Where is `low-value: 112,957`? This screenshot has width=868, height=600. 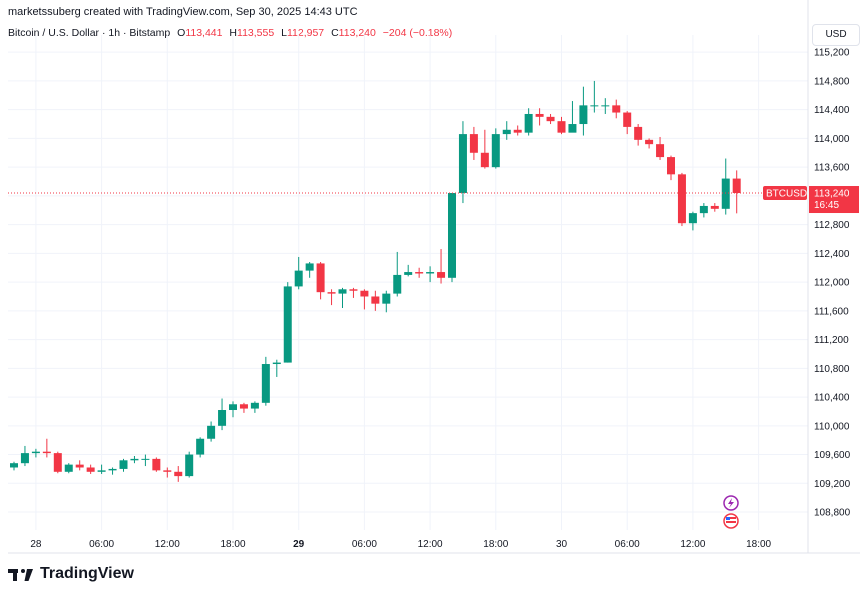 low-value: 112,957 is located at coordinates (305, 33).